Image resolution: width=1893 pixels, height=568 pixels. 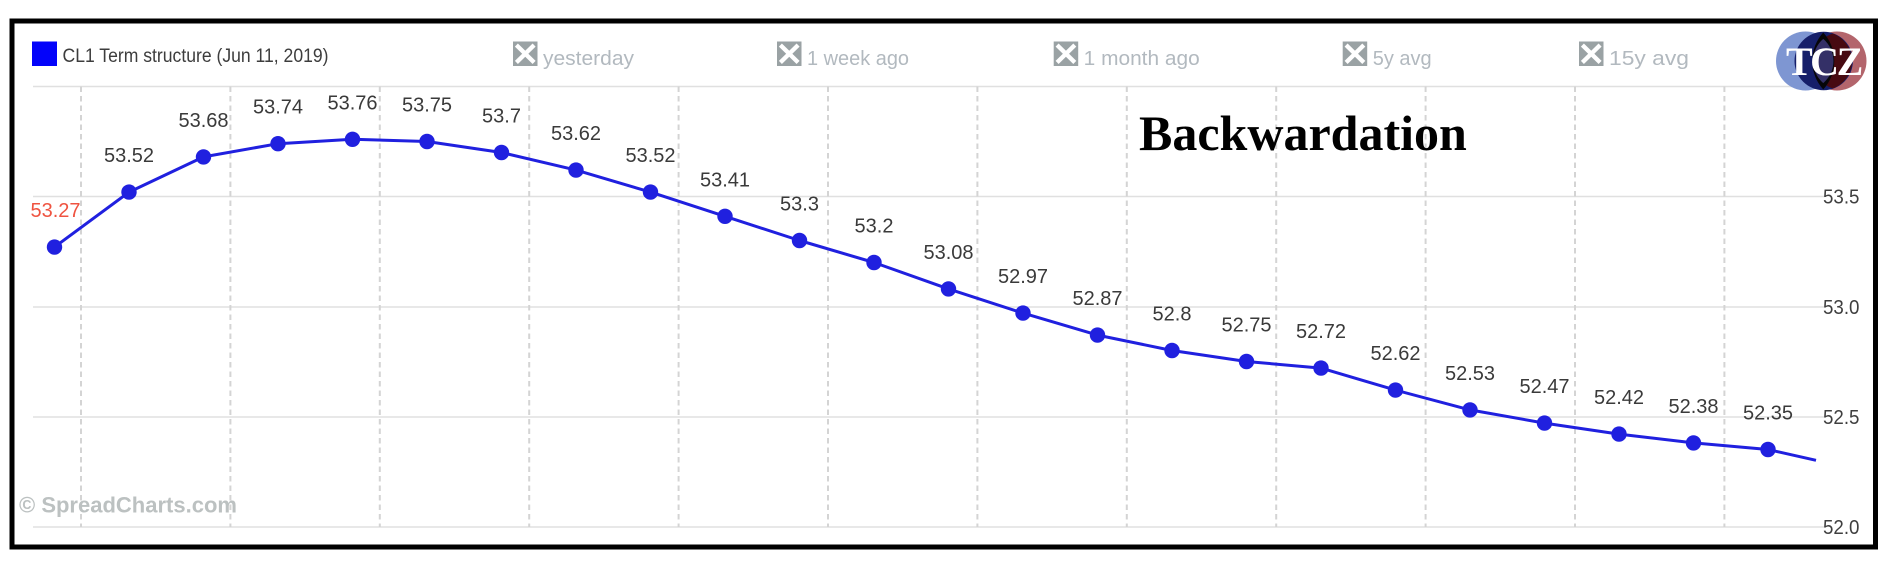 What do you see at coordinates (1097, 299) in the screenshot?
I see `svg-text: 52.87` at bounding box center [1097, 299].